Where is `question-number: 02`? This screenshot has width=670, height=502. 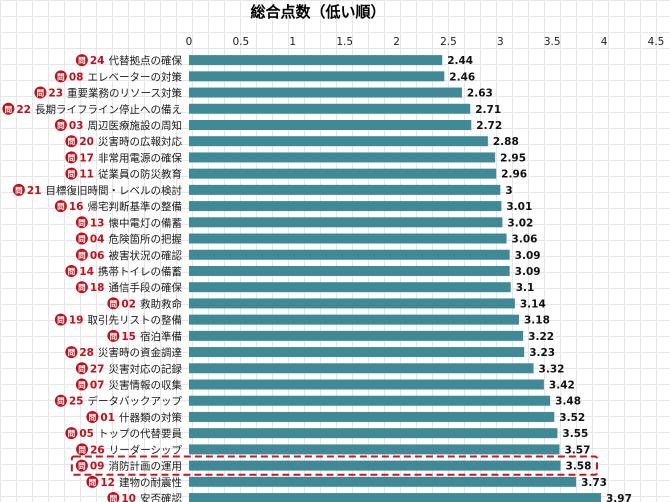
question-number: 02 is located at coordinates (128, 304).